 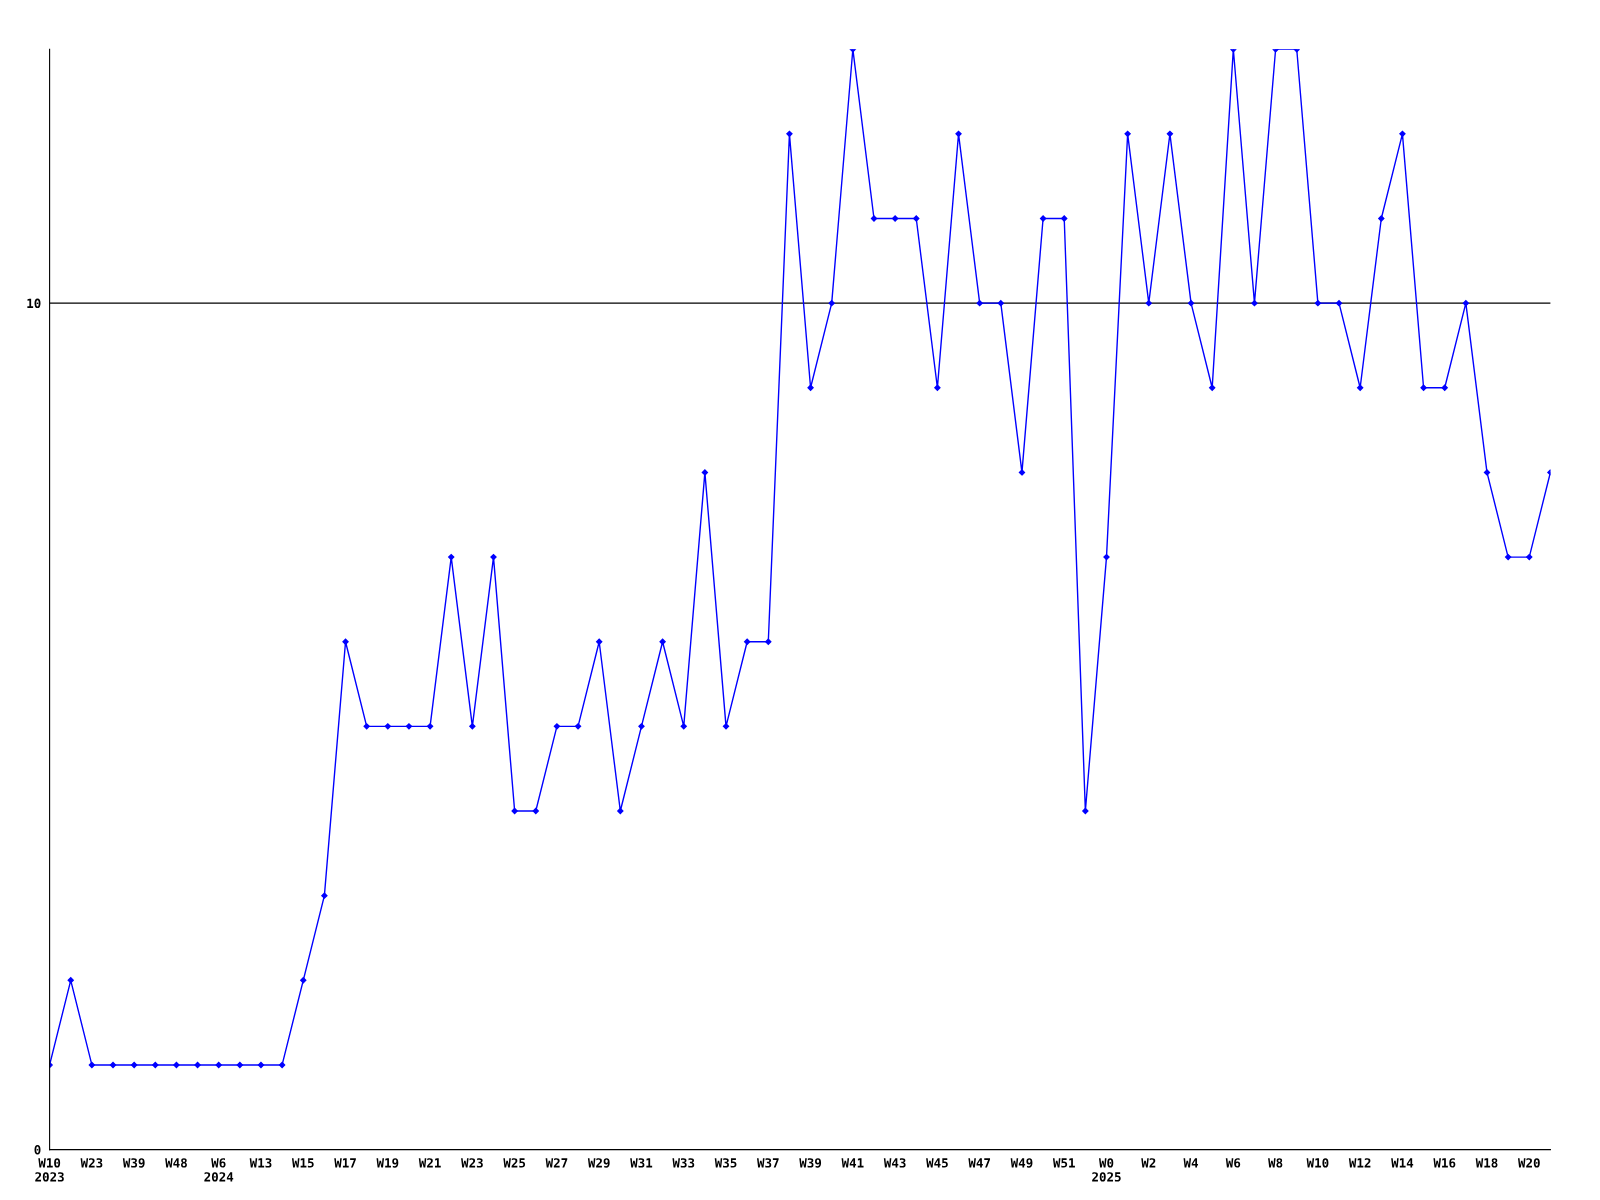 I want to click on x-tick-label: W31, so click(x=641, y=1163).